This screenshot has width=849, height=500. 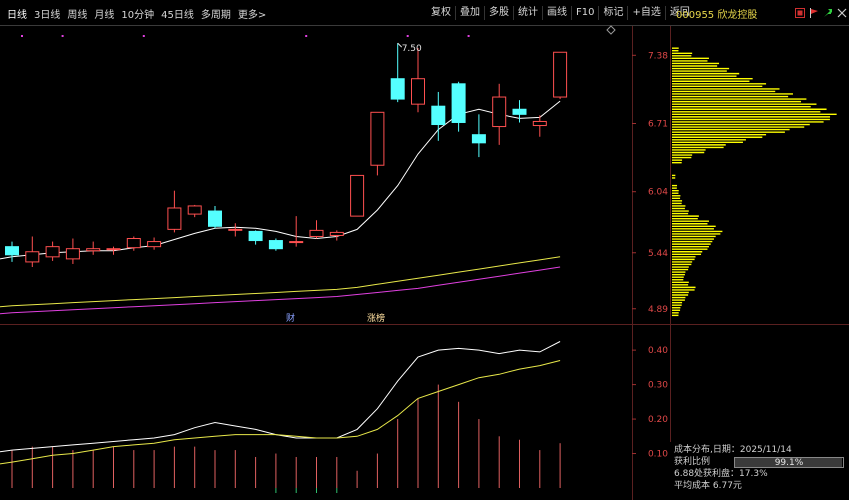 I want to click on chip-title: 成本分布,日期：2025/11/14, so click(x=733, y=450).